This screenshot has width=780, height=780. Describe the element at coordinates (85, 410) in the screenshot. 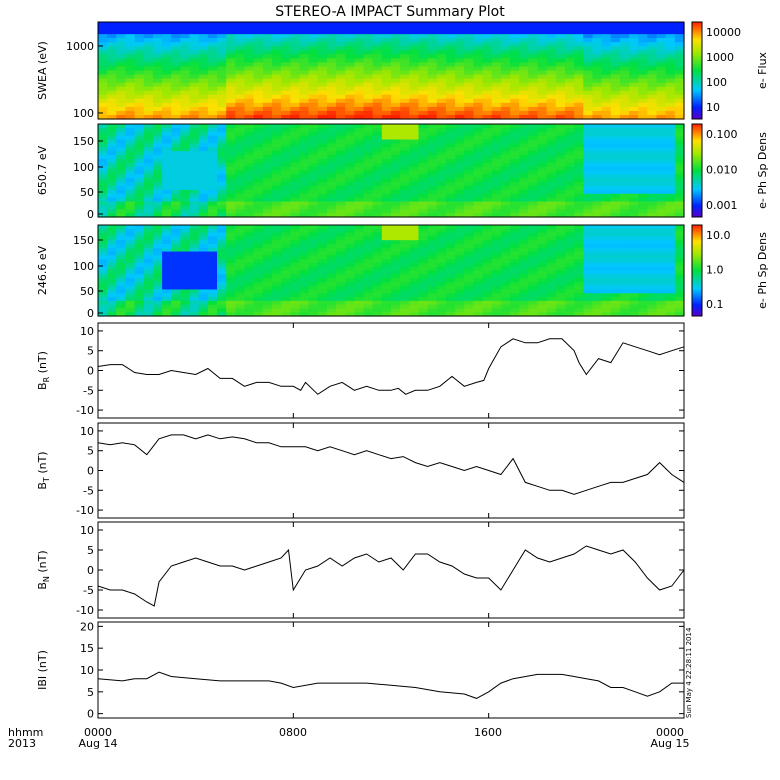

I see `y-tick-label: -10` at that location.